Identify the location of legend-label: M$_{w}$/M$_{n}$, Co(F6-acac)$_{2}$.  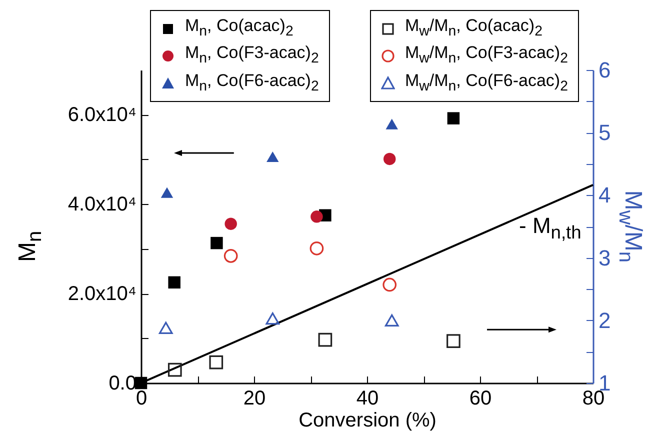
(486, 83).